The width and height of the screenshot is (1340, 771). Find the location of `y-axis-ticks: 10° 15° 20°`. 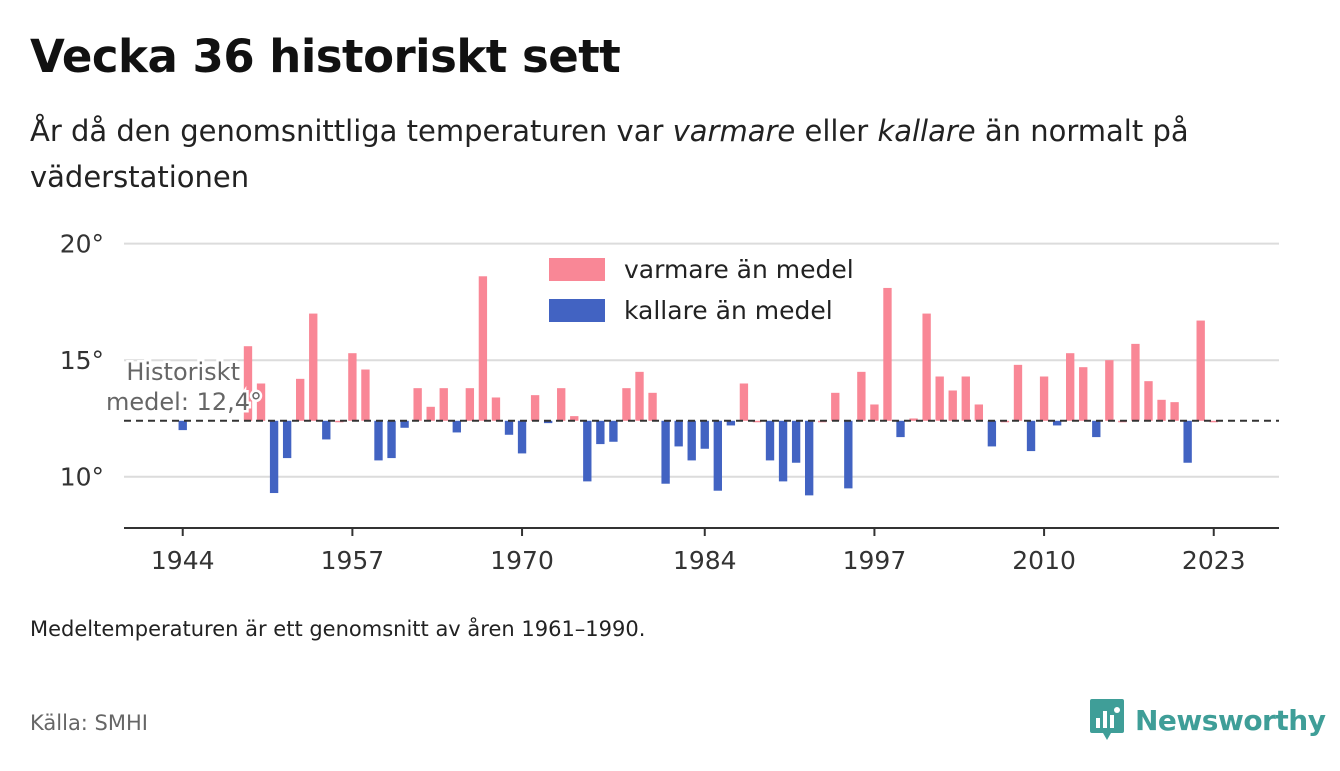

y-axis-ticks: 10° 15° 20° is located at coordinates (82, 361).